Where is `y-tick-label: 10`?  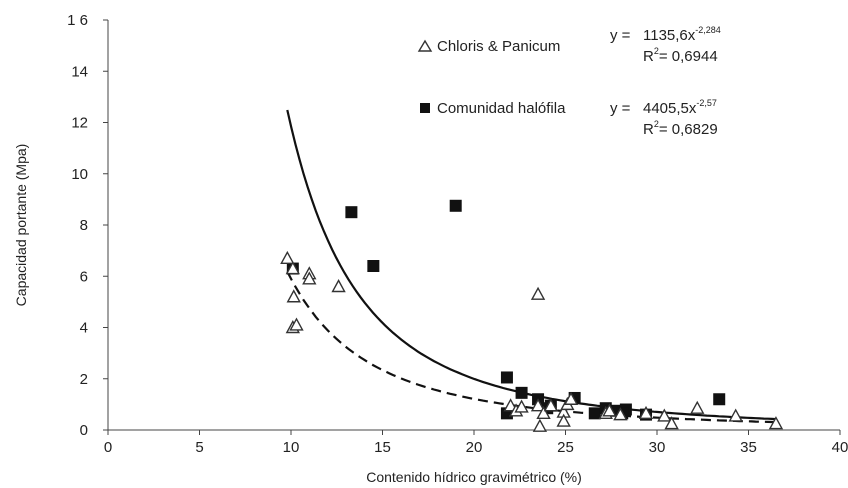
y-tick-label: 10 is located at coordinates (79, 174).